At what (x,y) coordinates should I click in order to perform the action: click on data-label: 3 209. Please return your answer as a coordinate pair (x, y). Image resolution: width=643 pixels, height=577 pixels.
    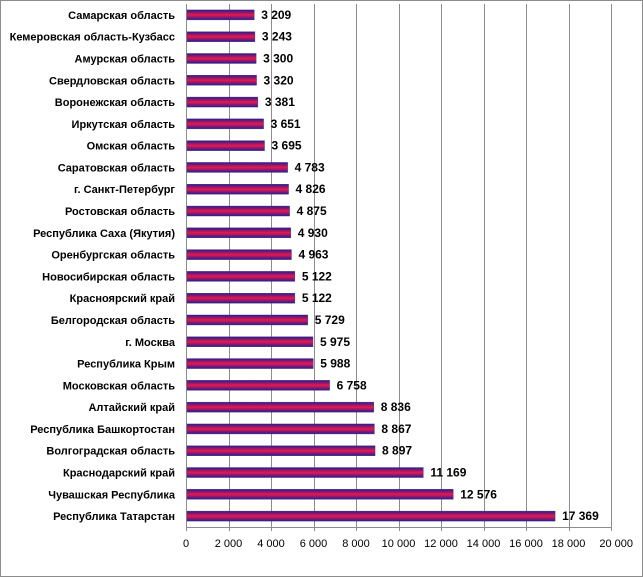
    Looking at the image, I should click on (276, 15).